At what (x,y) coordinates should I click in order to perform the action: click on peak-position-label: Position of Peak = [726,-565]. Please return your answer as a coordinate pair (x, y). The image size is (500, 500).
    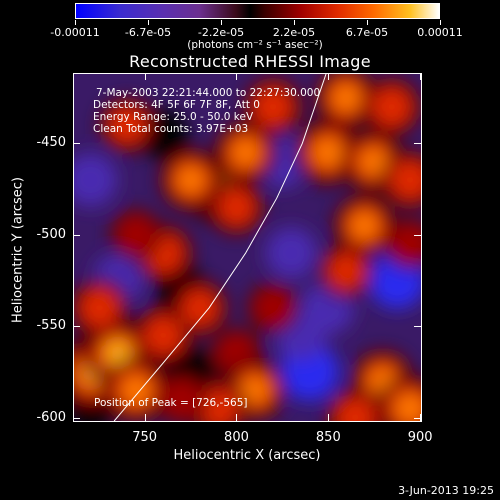
    Looking at the image, I should click on (171, 403).